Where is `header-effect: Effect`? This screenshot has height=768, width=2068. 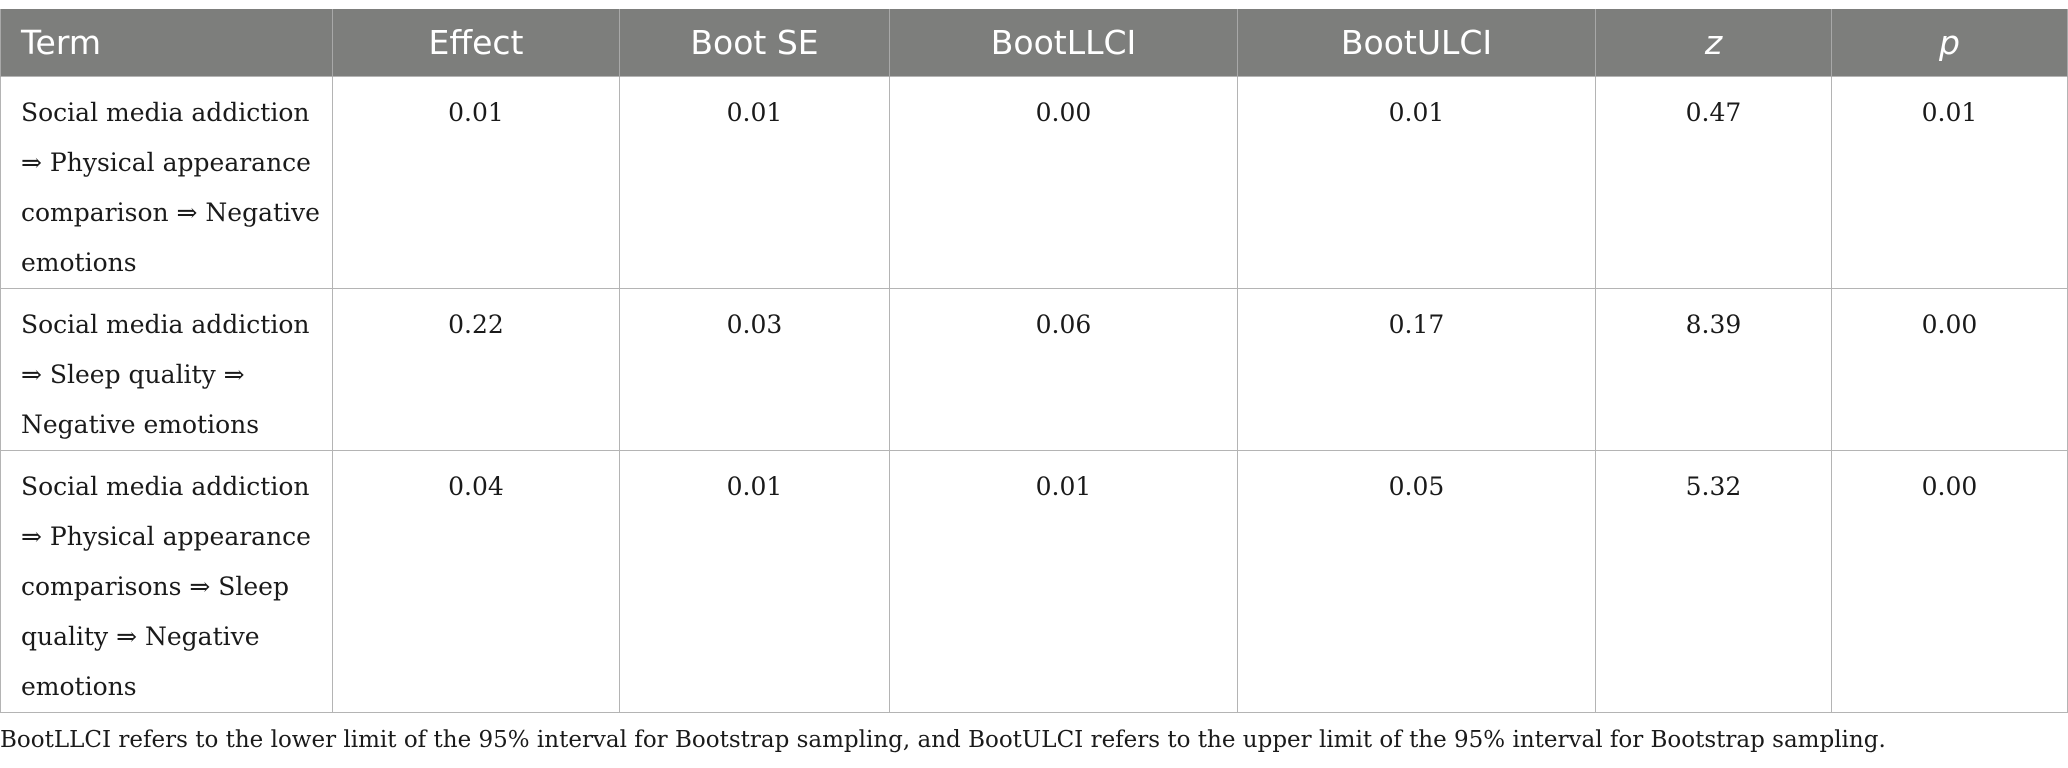 header-effect: Effect is located at coordinates (476, 43).